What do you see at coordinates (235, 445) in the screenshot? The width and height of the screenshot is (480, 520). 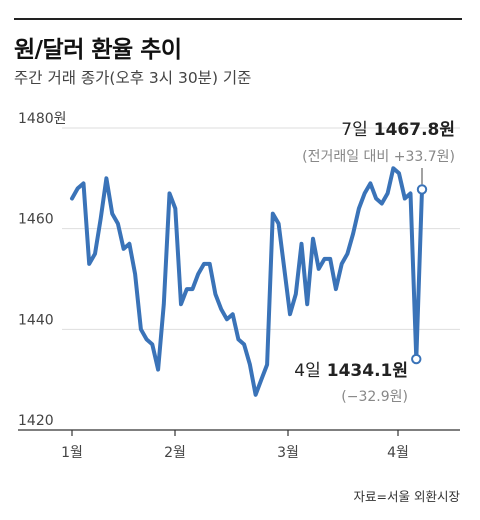 I see `x-axis-ticks: 1월 2월 3월 4월` at bounding box center [235, 445].